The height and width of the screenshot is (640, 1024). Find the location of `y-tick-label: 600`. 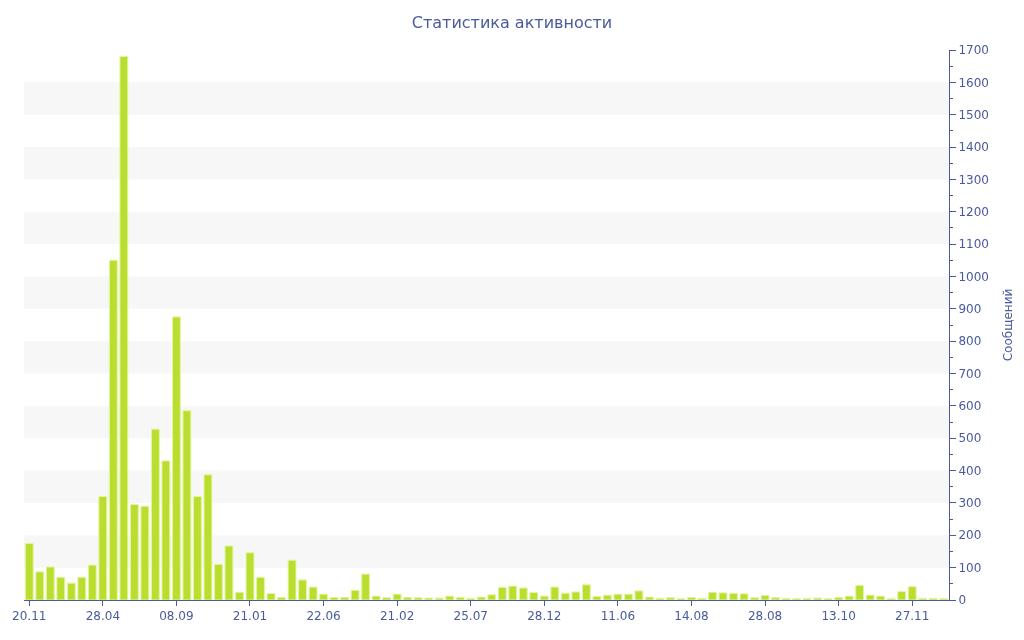

y-tick-label: 600 is located at coordinates (970, 406).